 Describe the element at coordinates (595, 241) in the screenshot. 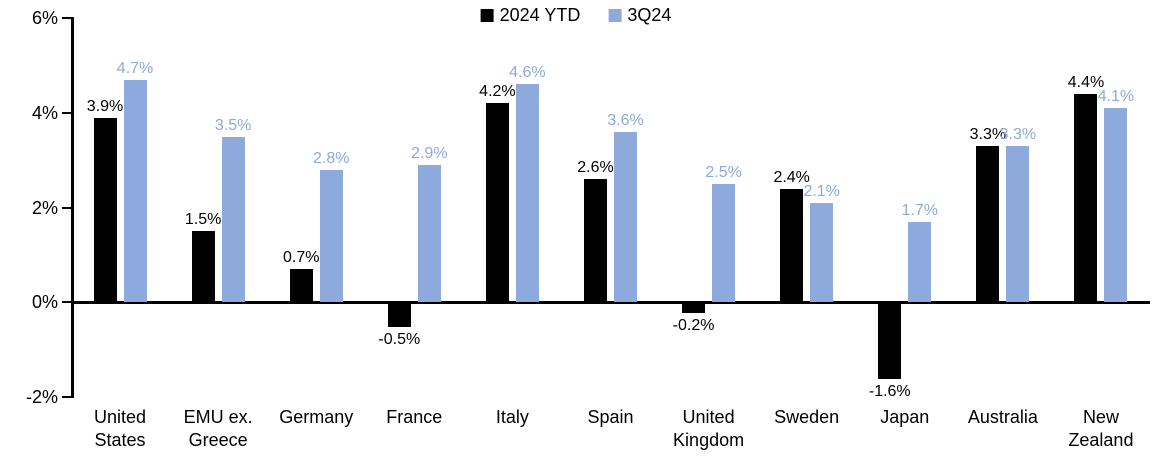

I see `bar-2024-ytd-spain` at that location.